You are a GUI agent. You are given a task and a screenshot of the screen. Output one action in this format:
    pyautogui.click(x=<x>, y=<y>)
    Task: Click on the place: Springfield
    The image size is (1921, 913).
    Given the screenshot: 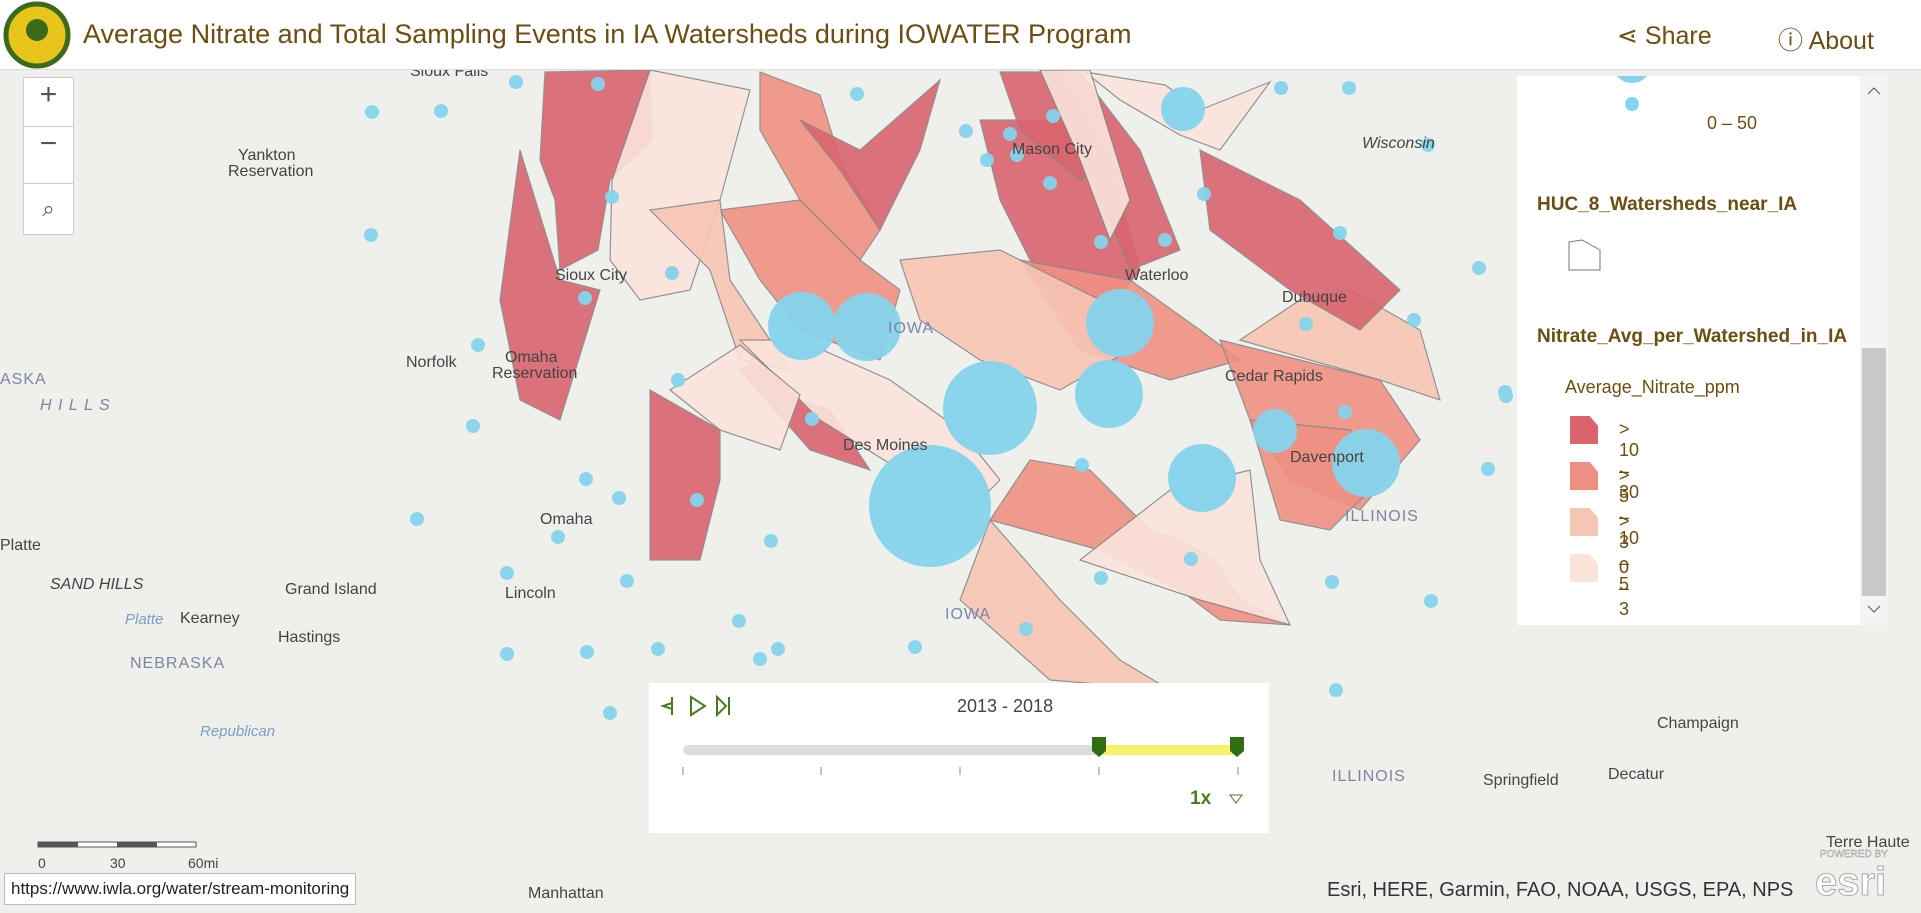 What is the action you would take?
    pyautogui.click(x=1521, y=780)
    